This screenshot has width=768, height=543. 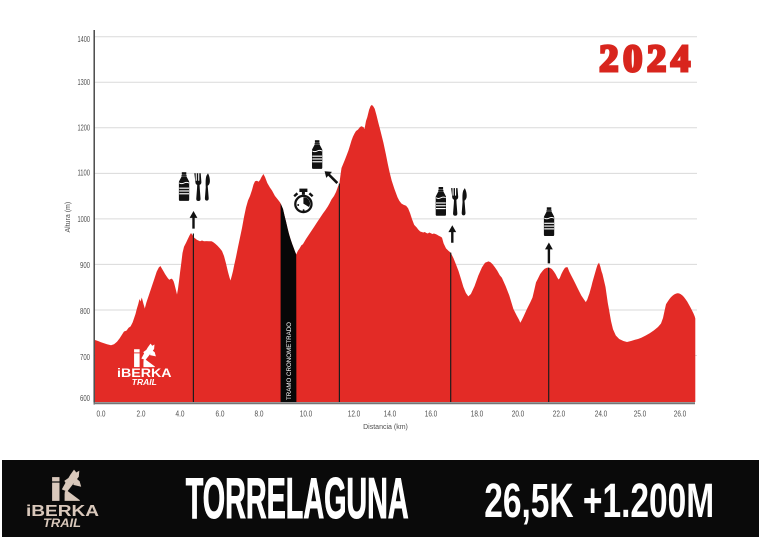 What do you see at coordinates (431, 414) in the screenshot?
I see `svg-text: 16.0` at bounding box center [431, 414].